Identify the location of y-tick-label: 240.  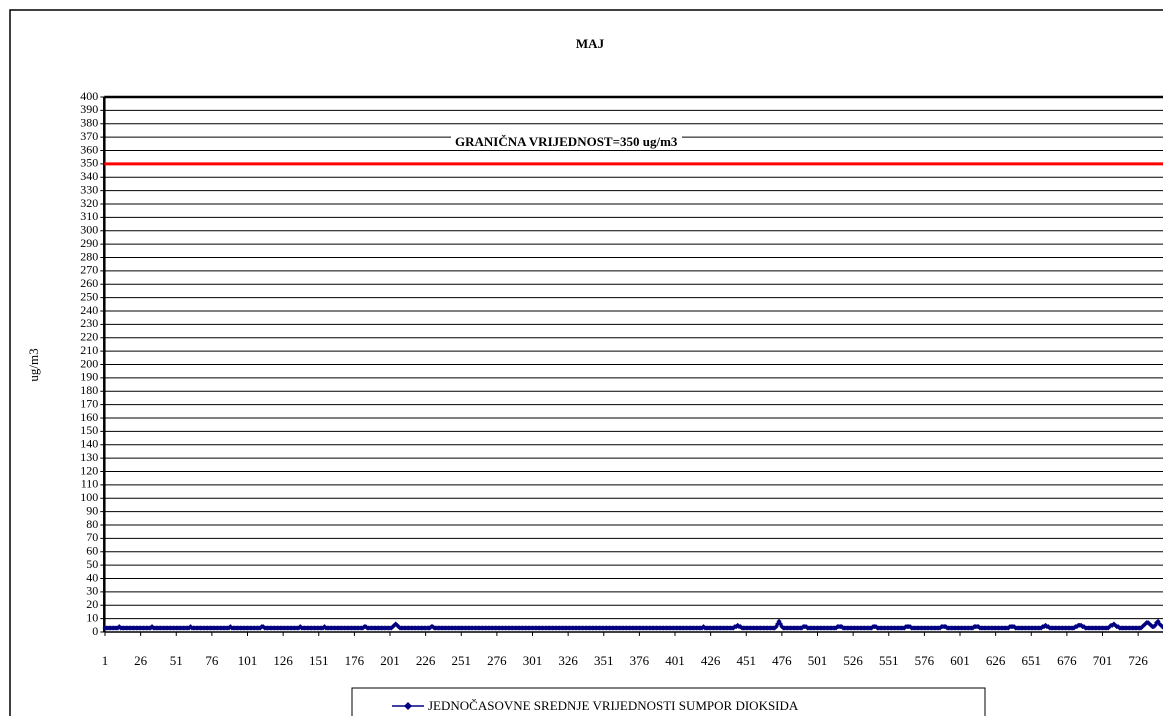
(89, 310).